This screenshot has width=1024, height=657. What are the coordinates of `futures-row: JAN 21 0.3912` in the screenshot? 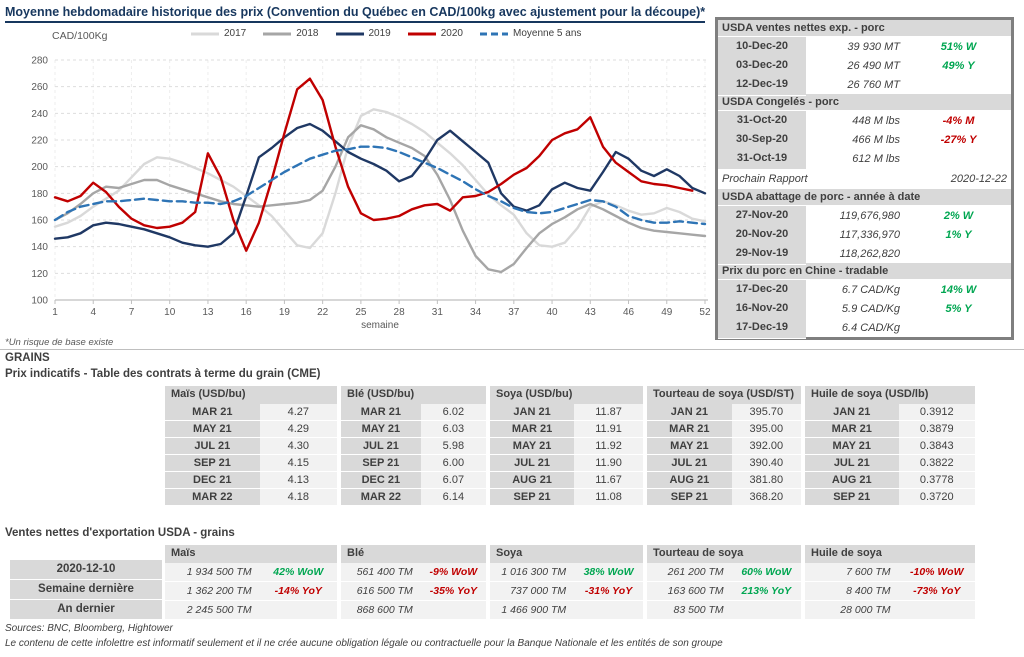 It's located at (890, 412).